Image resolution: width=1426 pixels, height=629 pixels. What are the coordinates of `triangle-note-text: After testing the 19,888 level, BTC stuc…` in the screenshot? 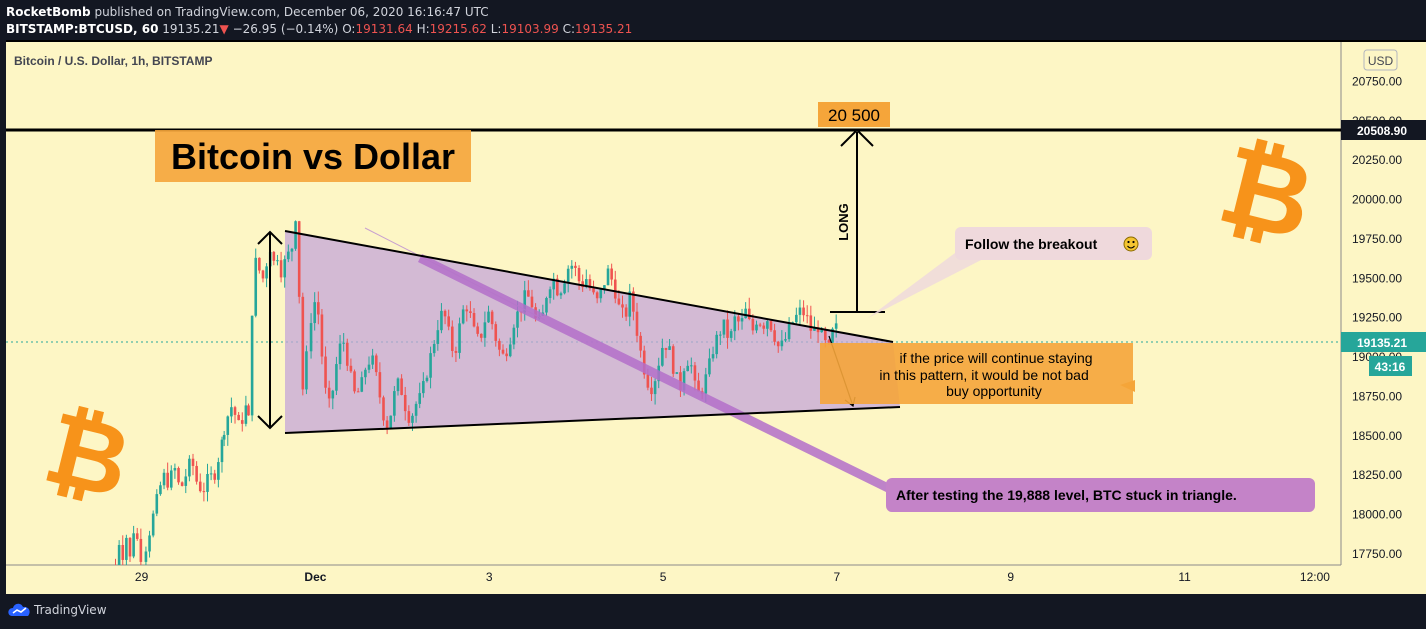 It's located at (1066, 495).